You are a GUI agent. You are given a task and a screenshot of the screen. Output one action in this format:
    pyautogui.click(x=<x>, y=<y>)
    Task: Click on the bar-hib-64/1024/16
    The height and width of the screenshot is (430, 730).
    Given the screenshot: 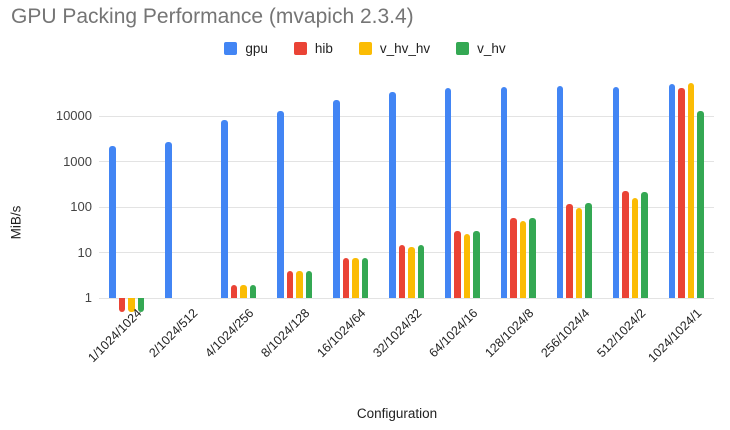 What is the action you would take?
    pyautogui.click(x=457, y=264)
    